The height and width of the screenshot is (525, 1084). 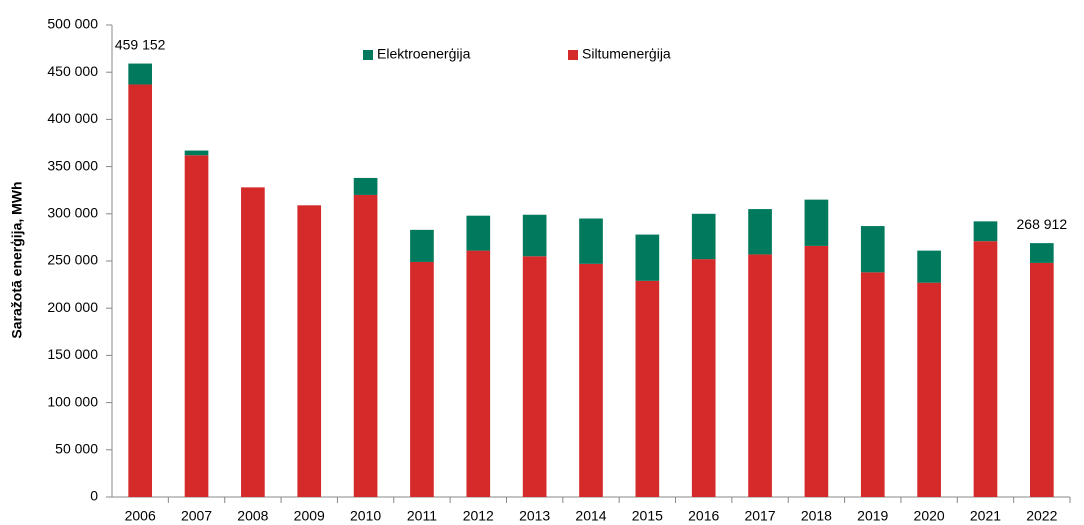 What do you see at coordinates (72, 118) in the screenshot?
I see `y-tick-label: 400 000` at bounding box center [72, 118].